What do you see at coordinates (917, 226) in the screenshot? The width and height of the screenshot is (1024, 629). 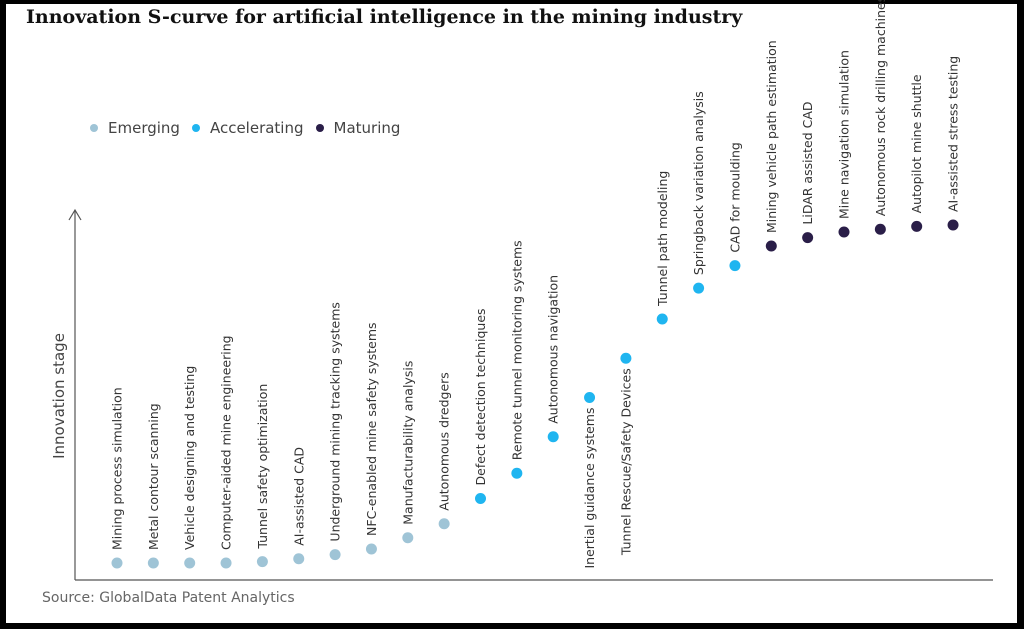 I see `point-autopilot-mine-shuttle` at bounding box center [917, 226].